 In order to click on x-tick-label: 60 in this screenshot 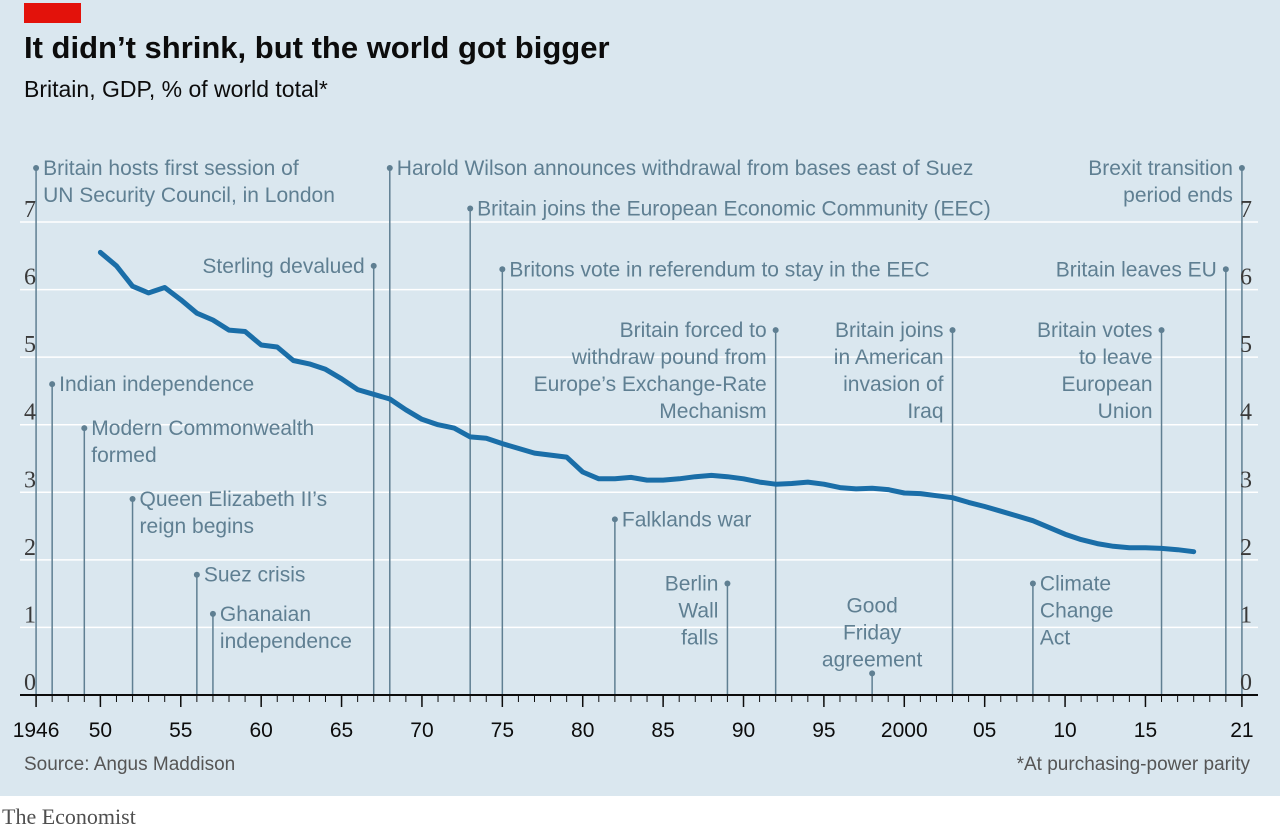, I will do `click(260, 730)`.